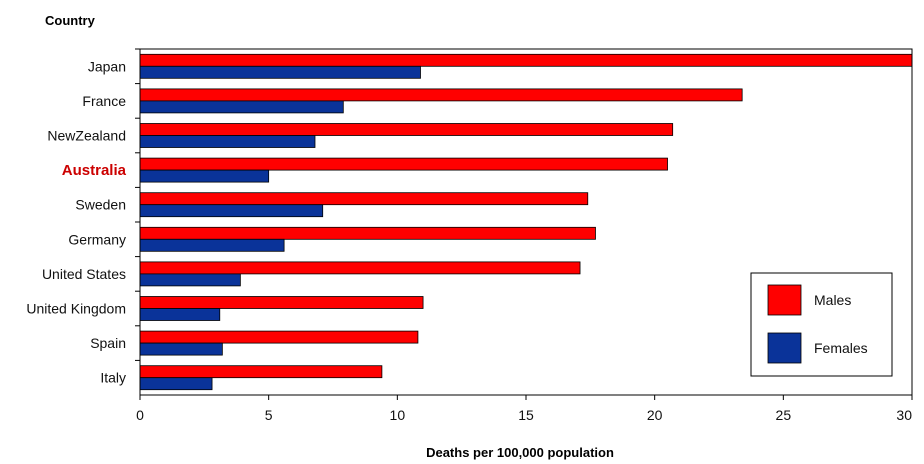 Image resolution: width=924 pixels, height=464 pixels. Describe the element at coordinates (94, 170) in the screenshot. I see `category-label: Australia` at that location.